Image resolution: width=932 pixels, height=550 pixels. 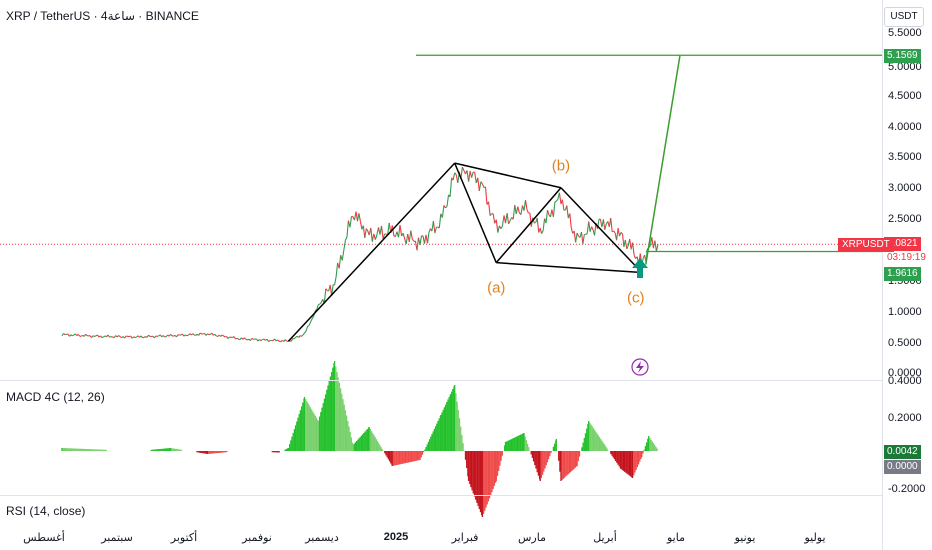 I want to click on macd-tick: 0.4000, so click(x=905, y=381).